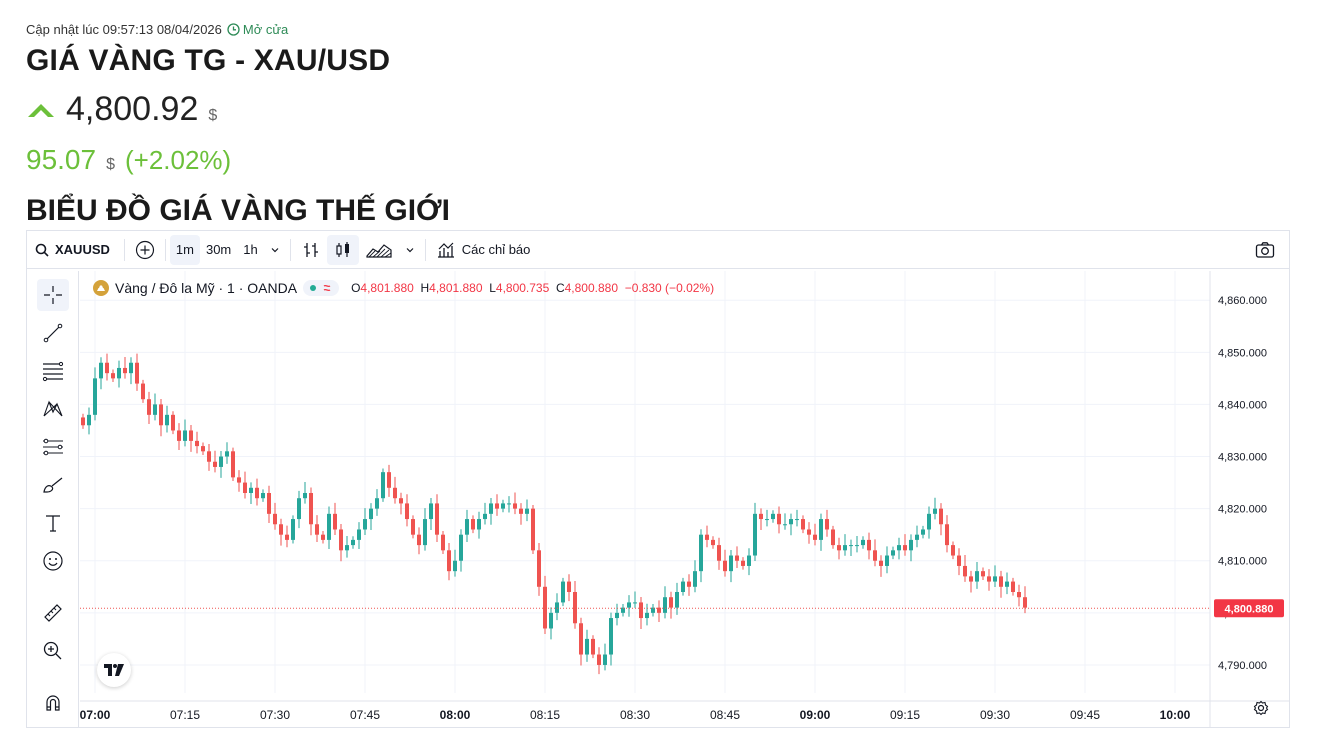  Describe the element at coordinates (53, 703) in the screenshot. I see `magnet-tool` at that location.